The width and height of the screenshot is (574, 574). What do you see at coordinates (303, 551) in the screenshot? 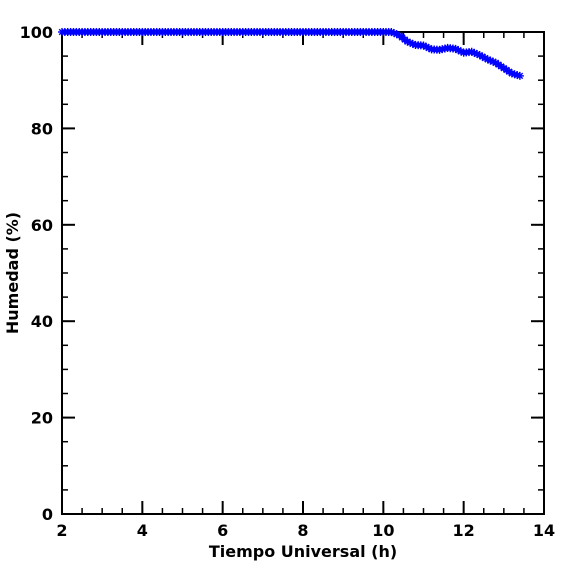
I see `x-axis-label: Tiempo Universal (h)` at bounding box center [303, 551].